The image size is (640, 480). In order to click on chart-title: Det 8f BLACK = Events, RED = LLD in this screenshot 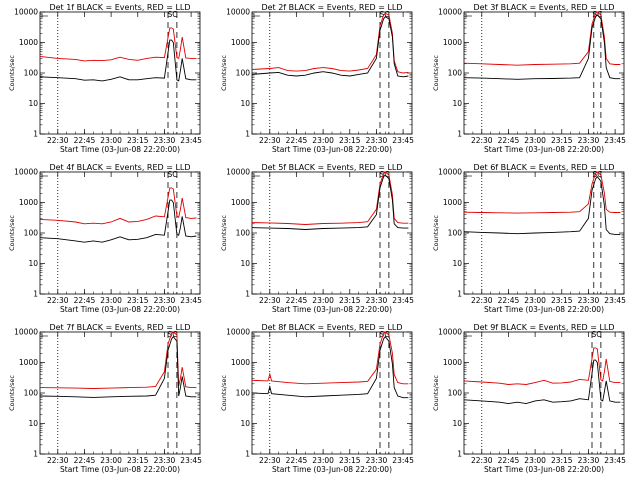, I will do `click(331, 327)`.